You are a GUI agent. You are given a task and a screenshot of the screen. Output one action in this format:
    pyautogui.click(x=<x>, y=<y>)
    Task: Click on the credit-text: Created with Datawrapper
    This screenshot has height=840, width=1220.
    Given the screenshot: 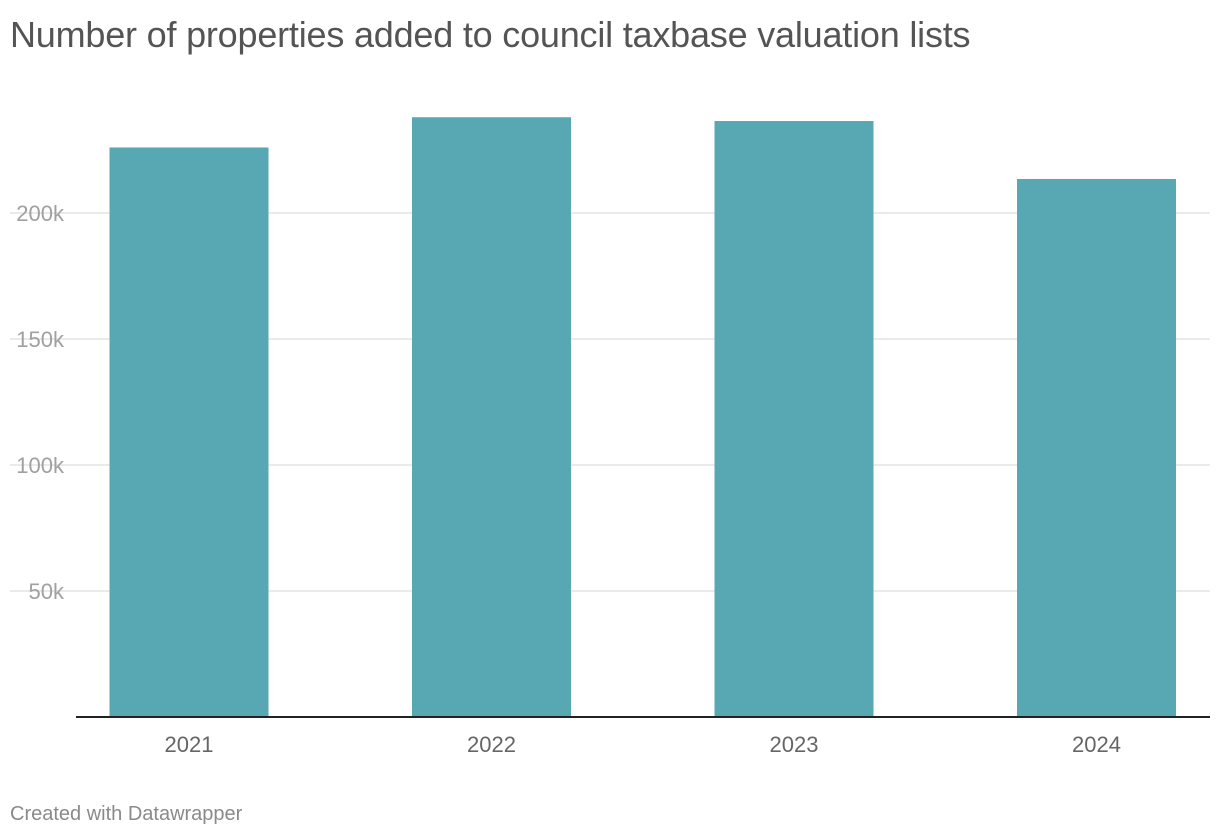 What is the action you would take?
    pyautogui.click(x=126, y=814)
    